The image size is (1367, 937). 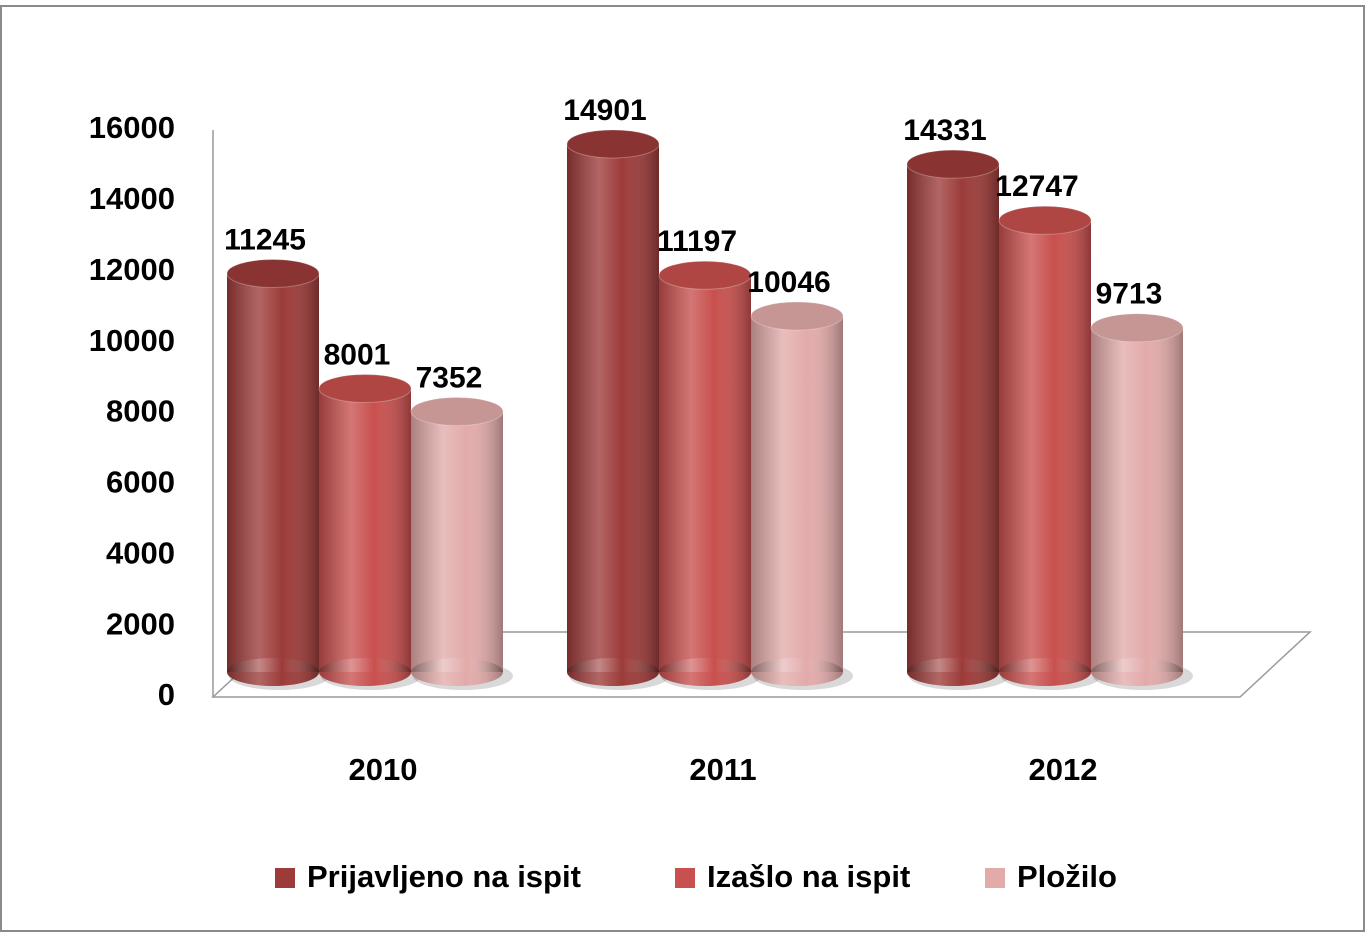 What do you see at coordinates (132, 127) in the screenshot?
I see `y-tick-label: 16000` at bounding box center [132, 127].